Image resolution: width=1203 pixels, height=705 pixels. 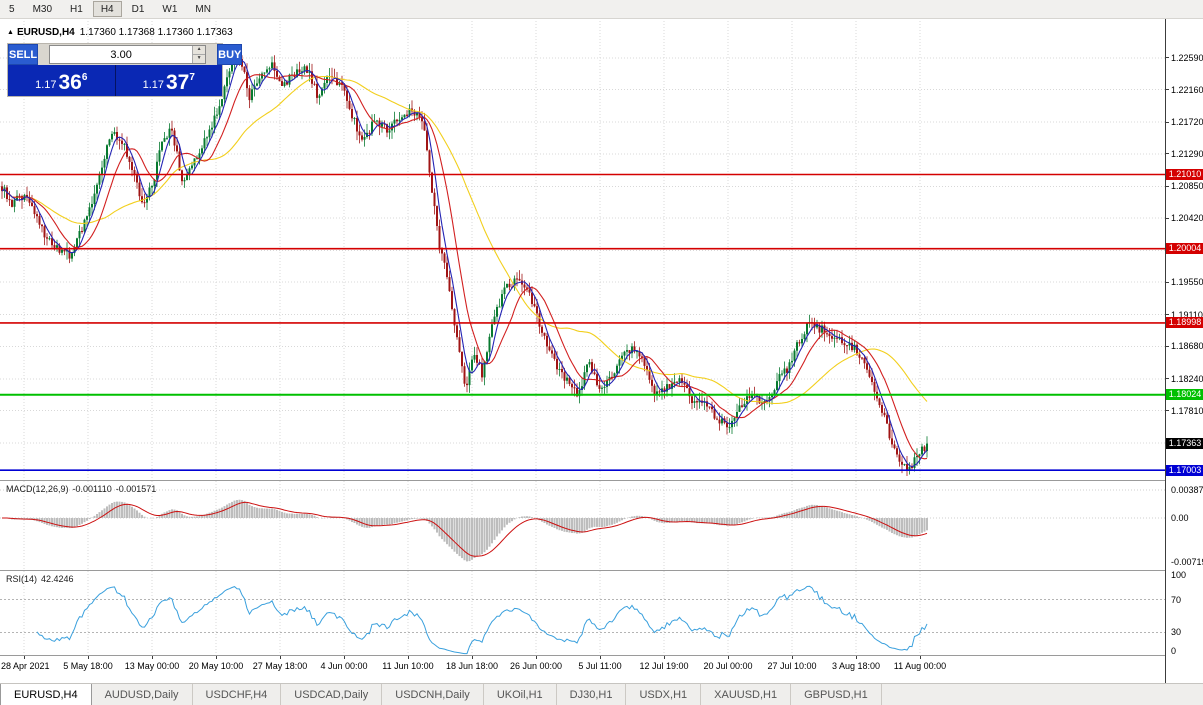 What do you see at coordinates (664, 694) in the screenshot?
I see `chart-tab-usdx: USDX,H1` at bounding box center [664, 694].